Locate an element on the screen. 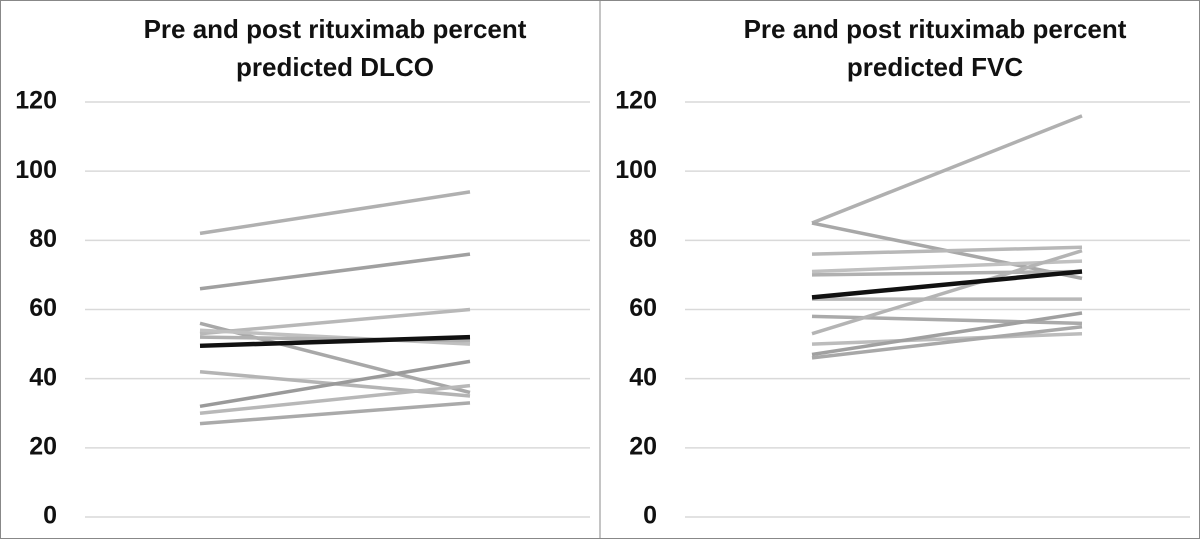 The image size is (1200, 539). chart-title: predicted FVC is located at coordinates (935, 67).